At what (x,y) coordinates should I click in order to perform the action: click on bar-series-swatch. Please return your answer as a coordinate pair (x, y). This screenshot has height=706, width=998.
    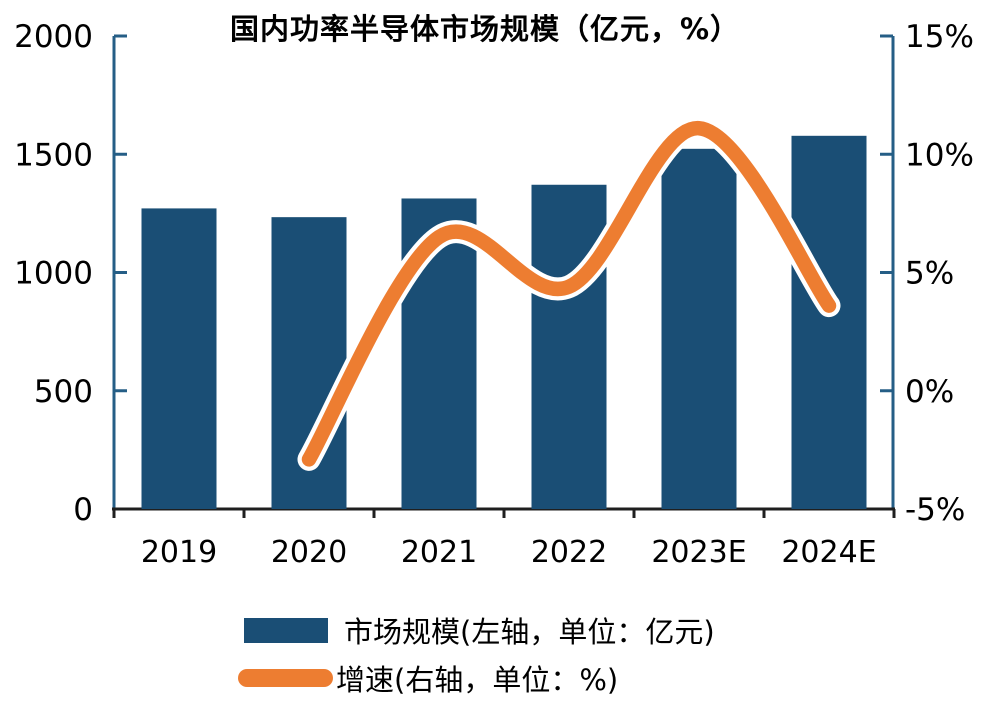
    Looking at the image, I should click on (286, 630).